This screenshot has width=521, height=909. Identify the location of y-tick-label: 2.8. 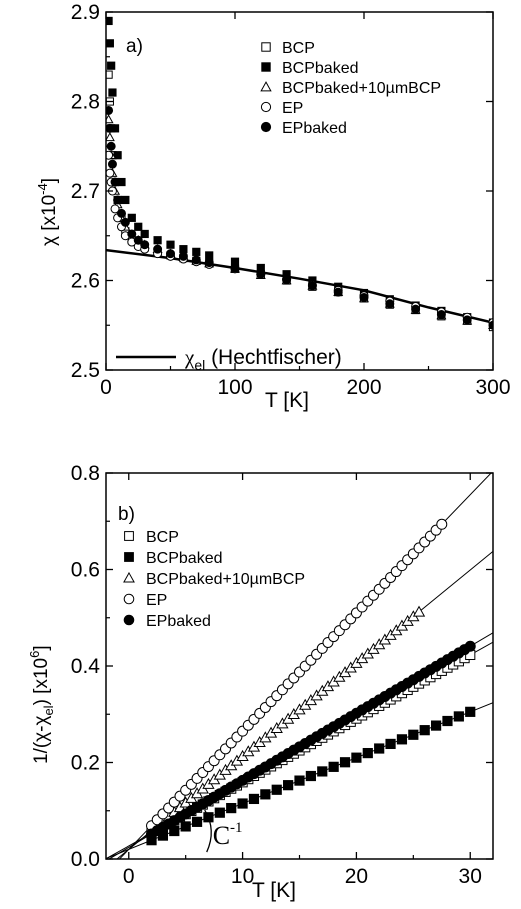
(85, 102).